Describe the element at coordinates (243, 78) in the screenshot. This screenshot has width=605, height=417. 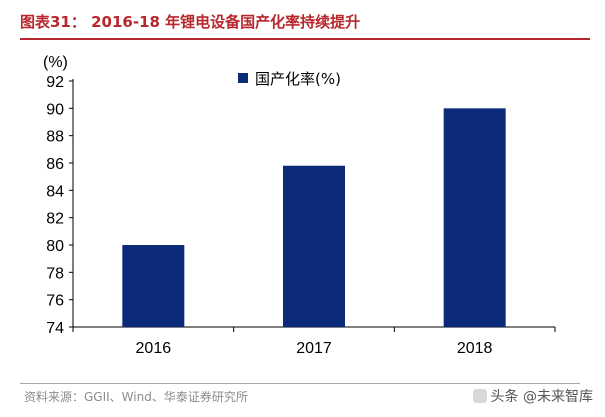
I see `legend-swatch` at that location.